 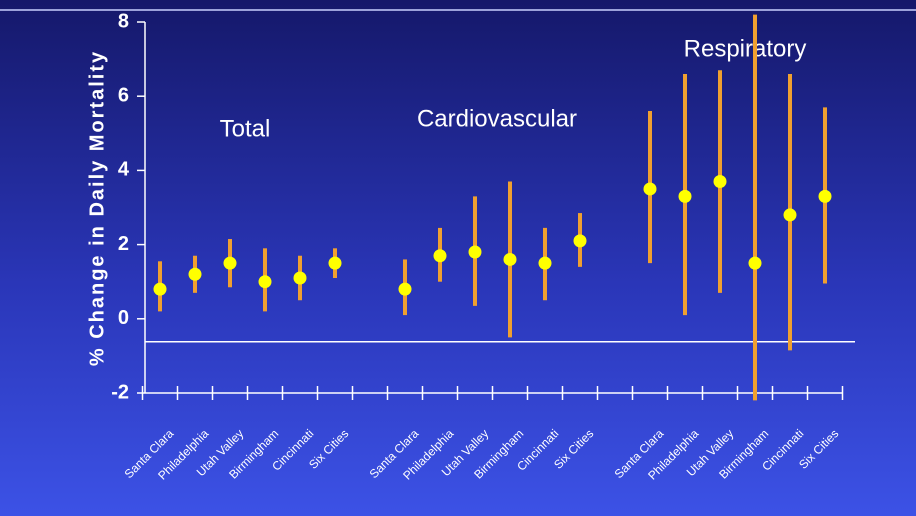 What do you see at coordinates (745, 48) in the screenshot?
I see `group-label: Respiratory` at bounding box center [745, 48].